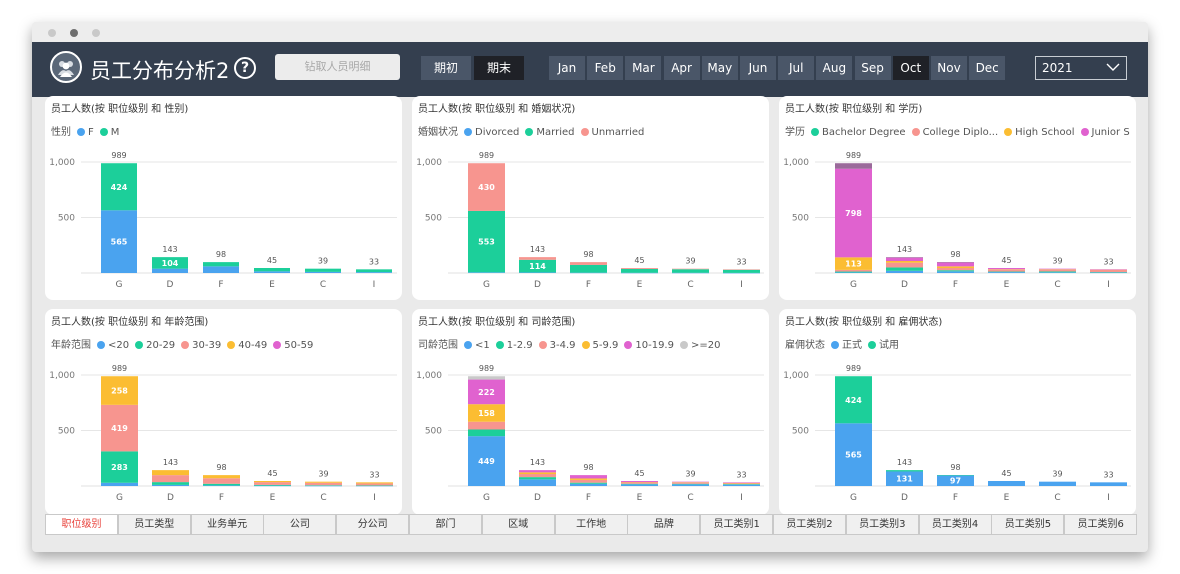 The image size is (1180, 574). Describe the element at coordinates (109, 132) in the screenshot. I see `legend-item: M` at that location.